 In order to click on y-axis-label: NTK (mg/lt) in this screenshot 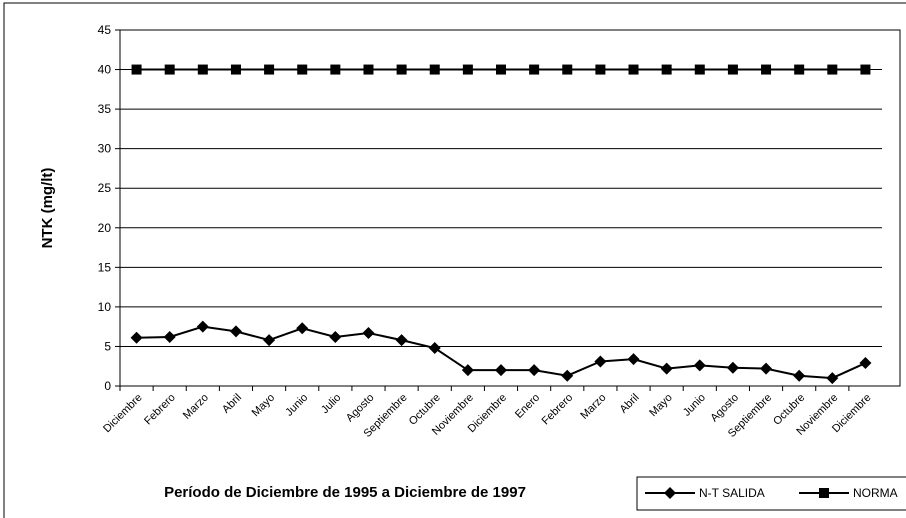, I will do `click(47, 208)`.